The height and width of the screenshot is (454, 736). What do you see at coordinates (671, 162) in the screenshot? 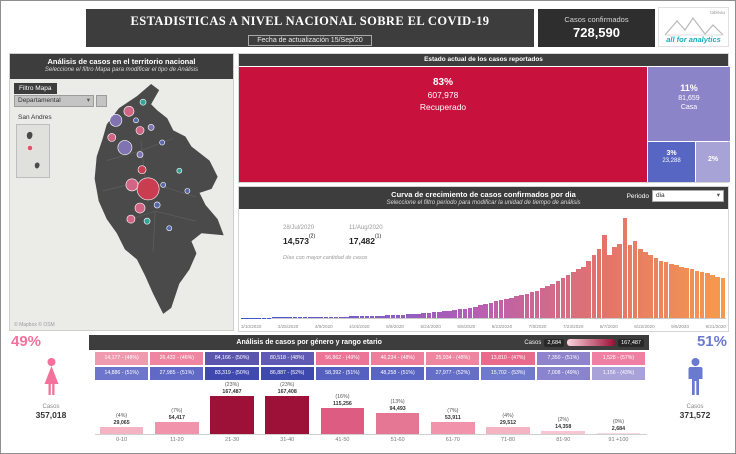
I see `treemap-block-third: 3% 23,288` at bounding box center [671, 162].